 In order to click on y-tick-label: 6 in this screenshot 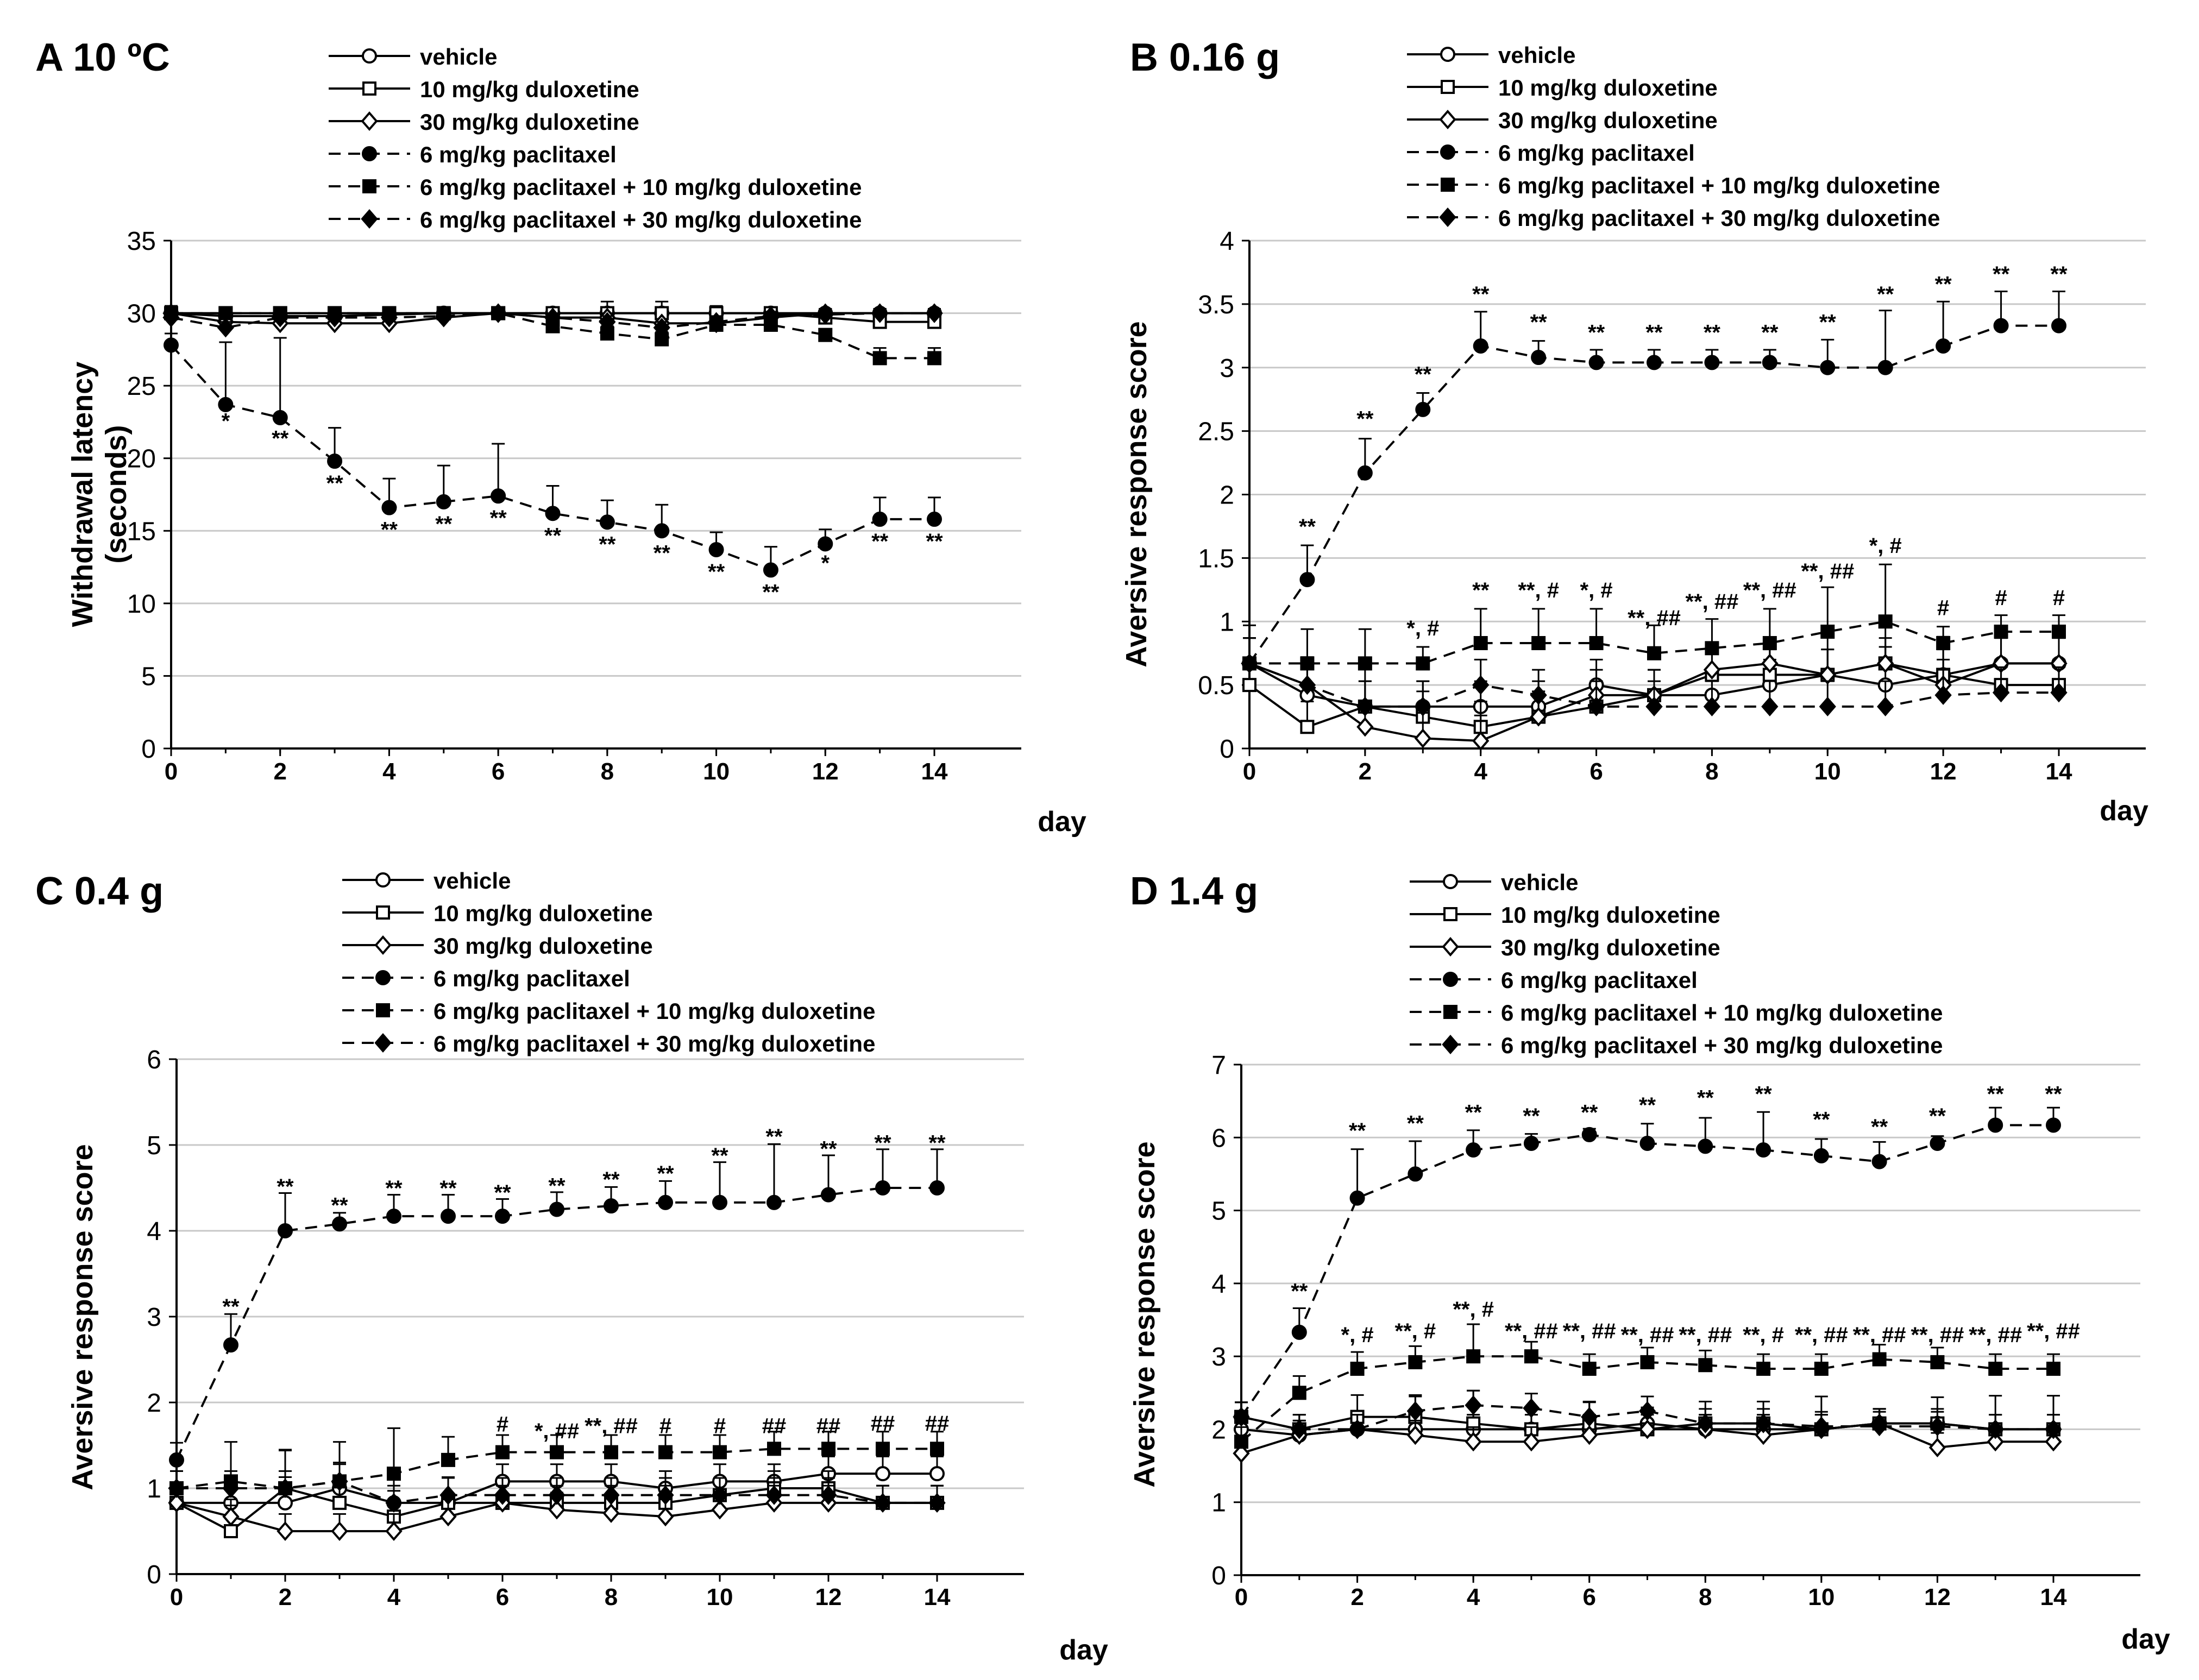, I will do `click(154, 1060)`.